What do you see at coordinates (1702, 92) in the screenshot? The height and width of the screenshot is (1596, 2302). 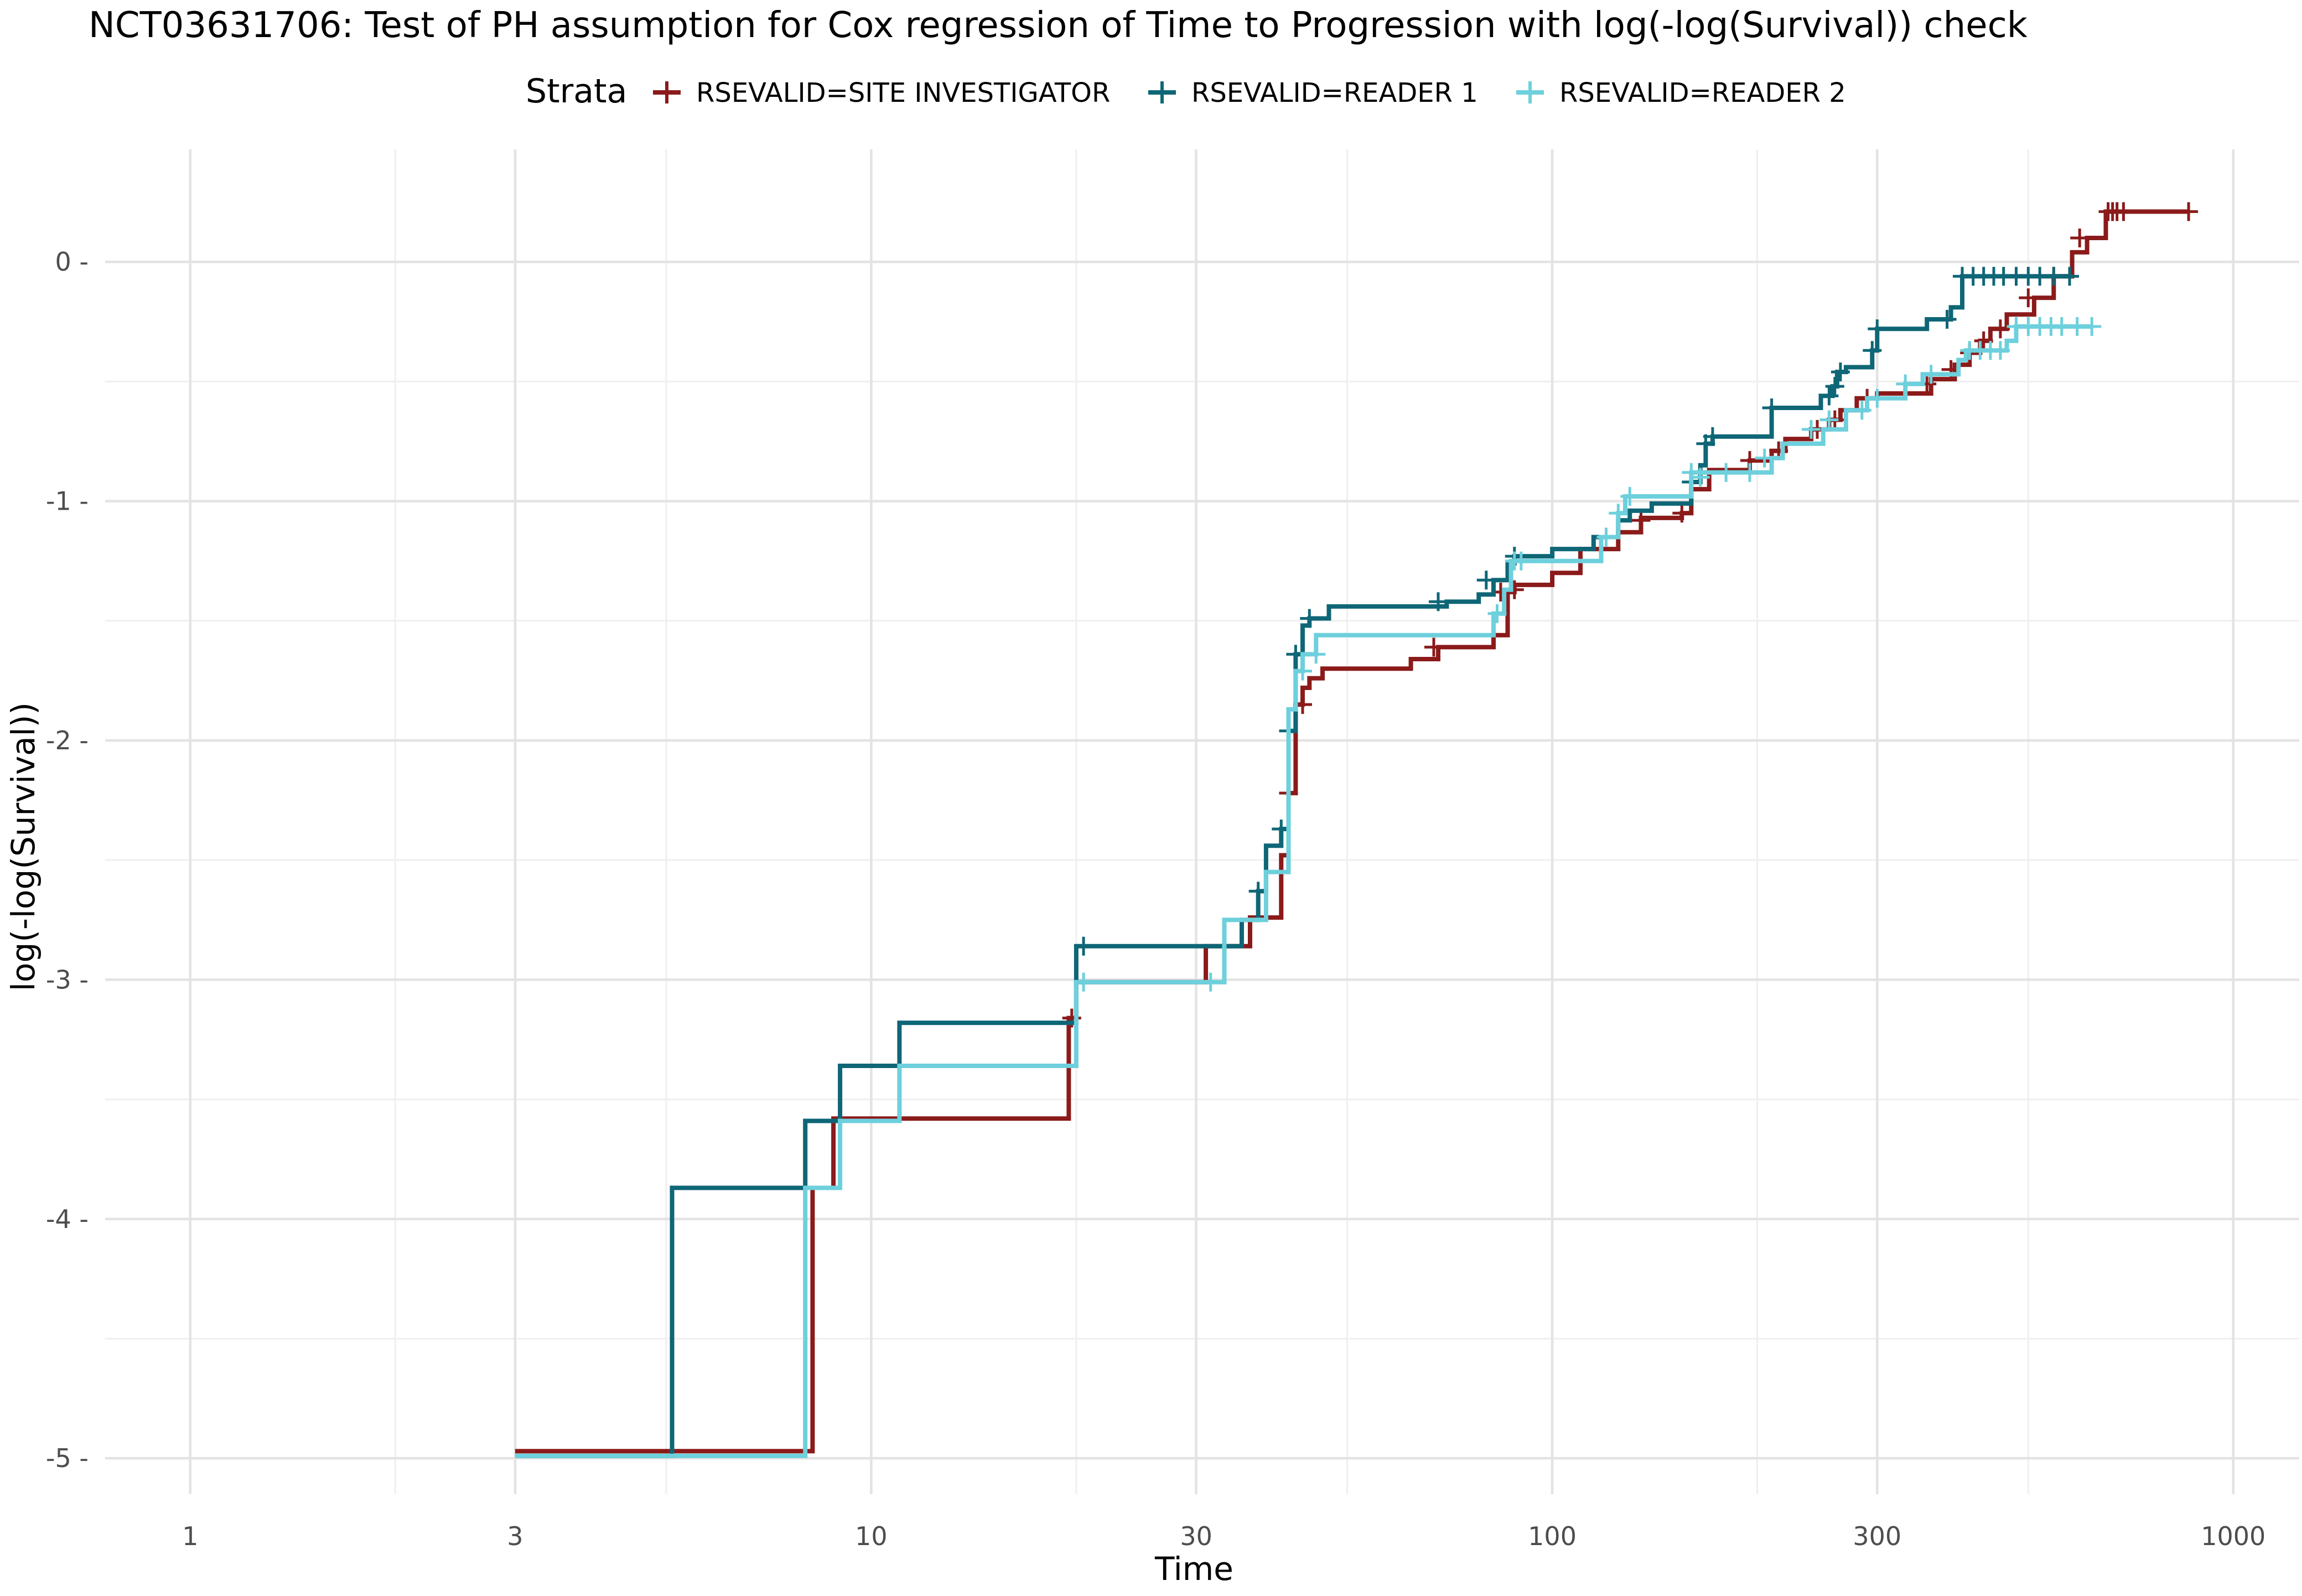 I see `legend-item-label: RSEVALID=READER 2` at bounding box center [1702, 92].